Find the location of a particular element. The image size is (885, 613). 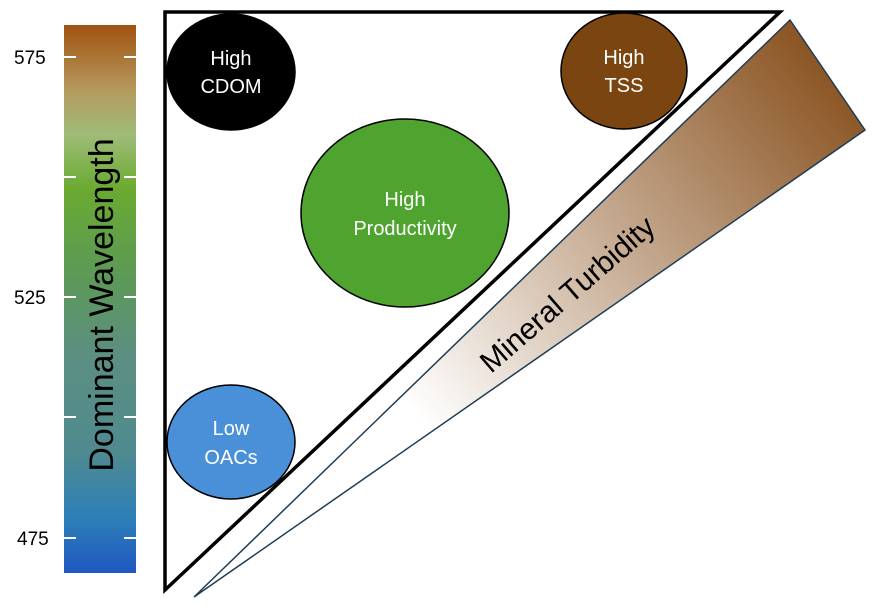

colorbar-ticks is located at coordinates (100, 297).